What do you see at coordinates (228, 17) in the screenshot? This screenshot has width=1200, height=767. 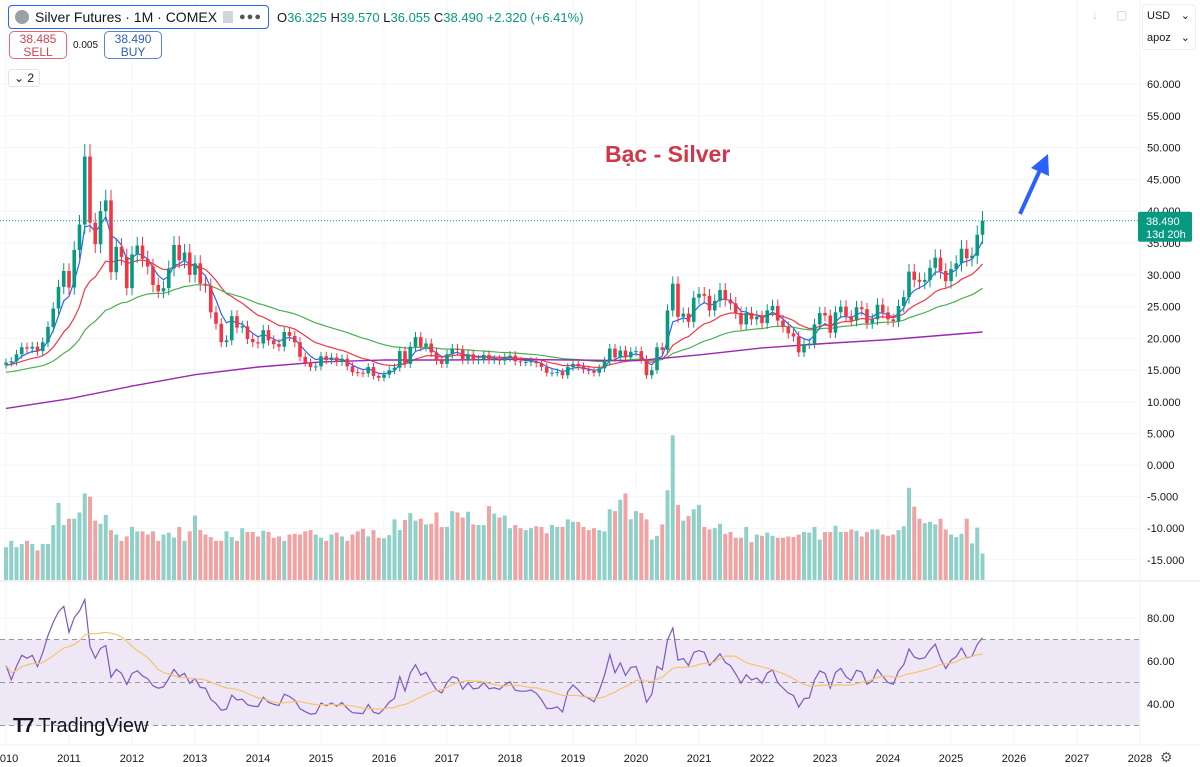 I see `flag-icon` at bounding box center [228, 17].